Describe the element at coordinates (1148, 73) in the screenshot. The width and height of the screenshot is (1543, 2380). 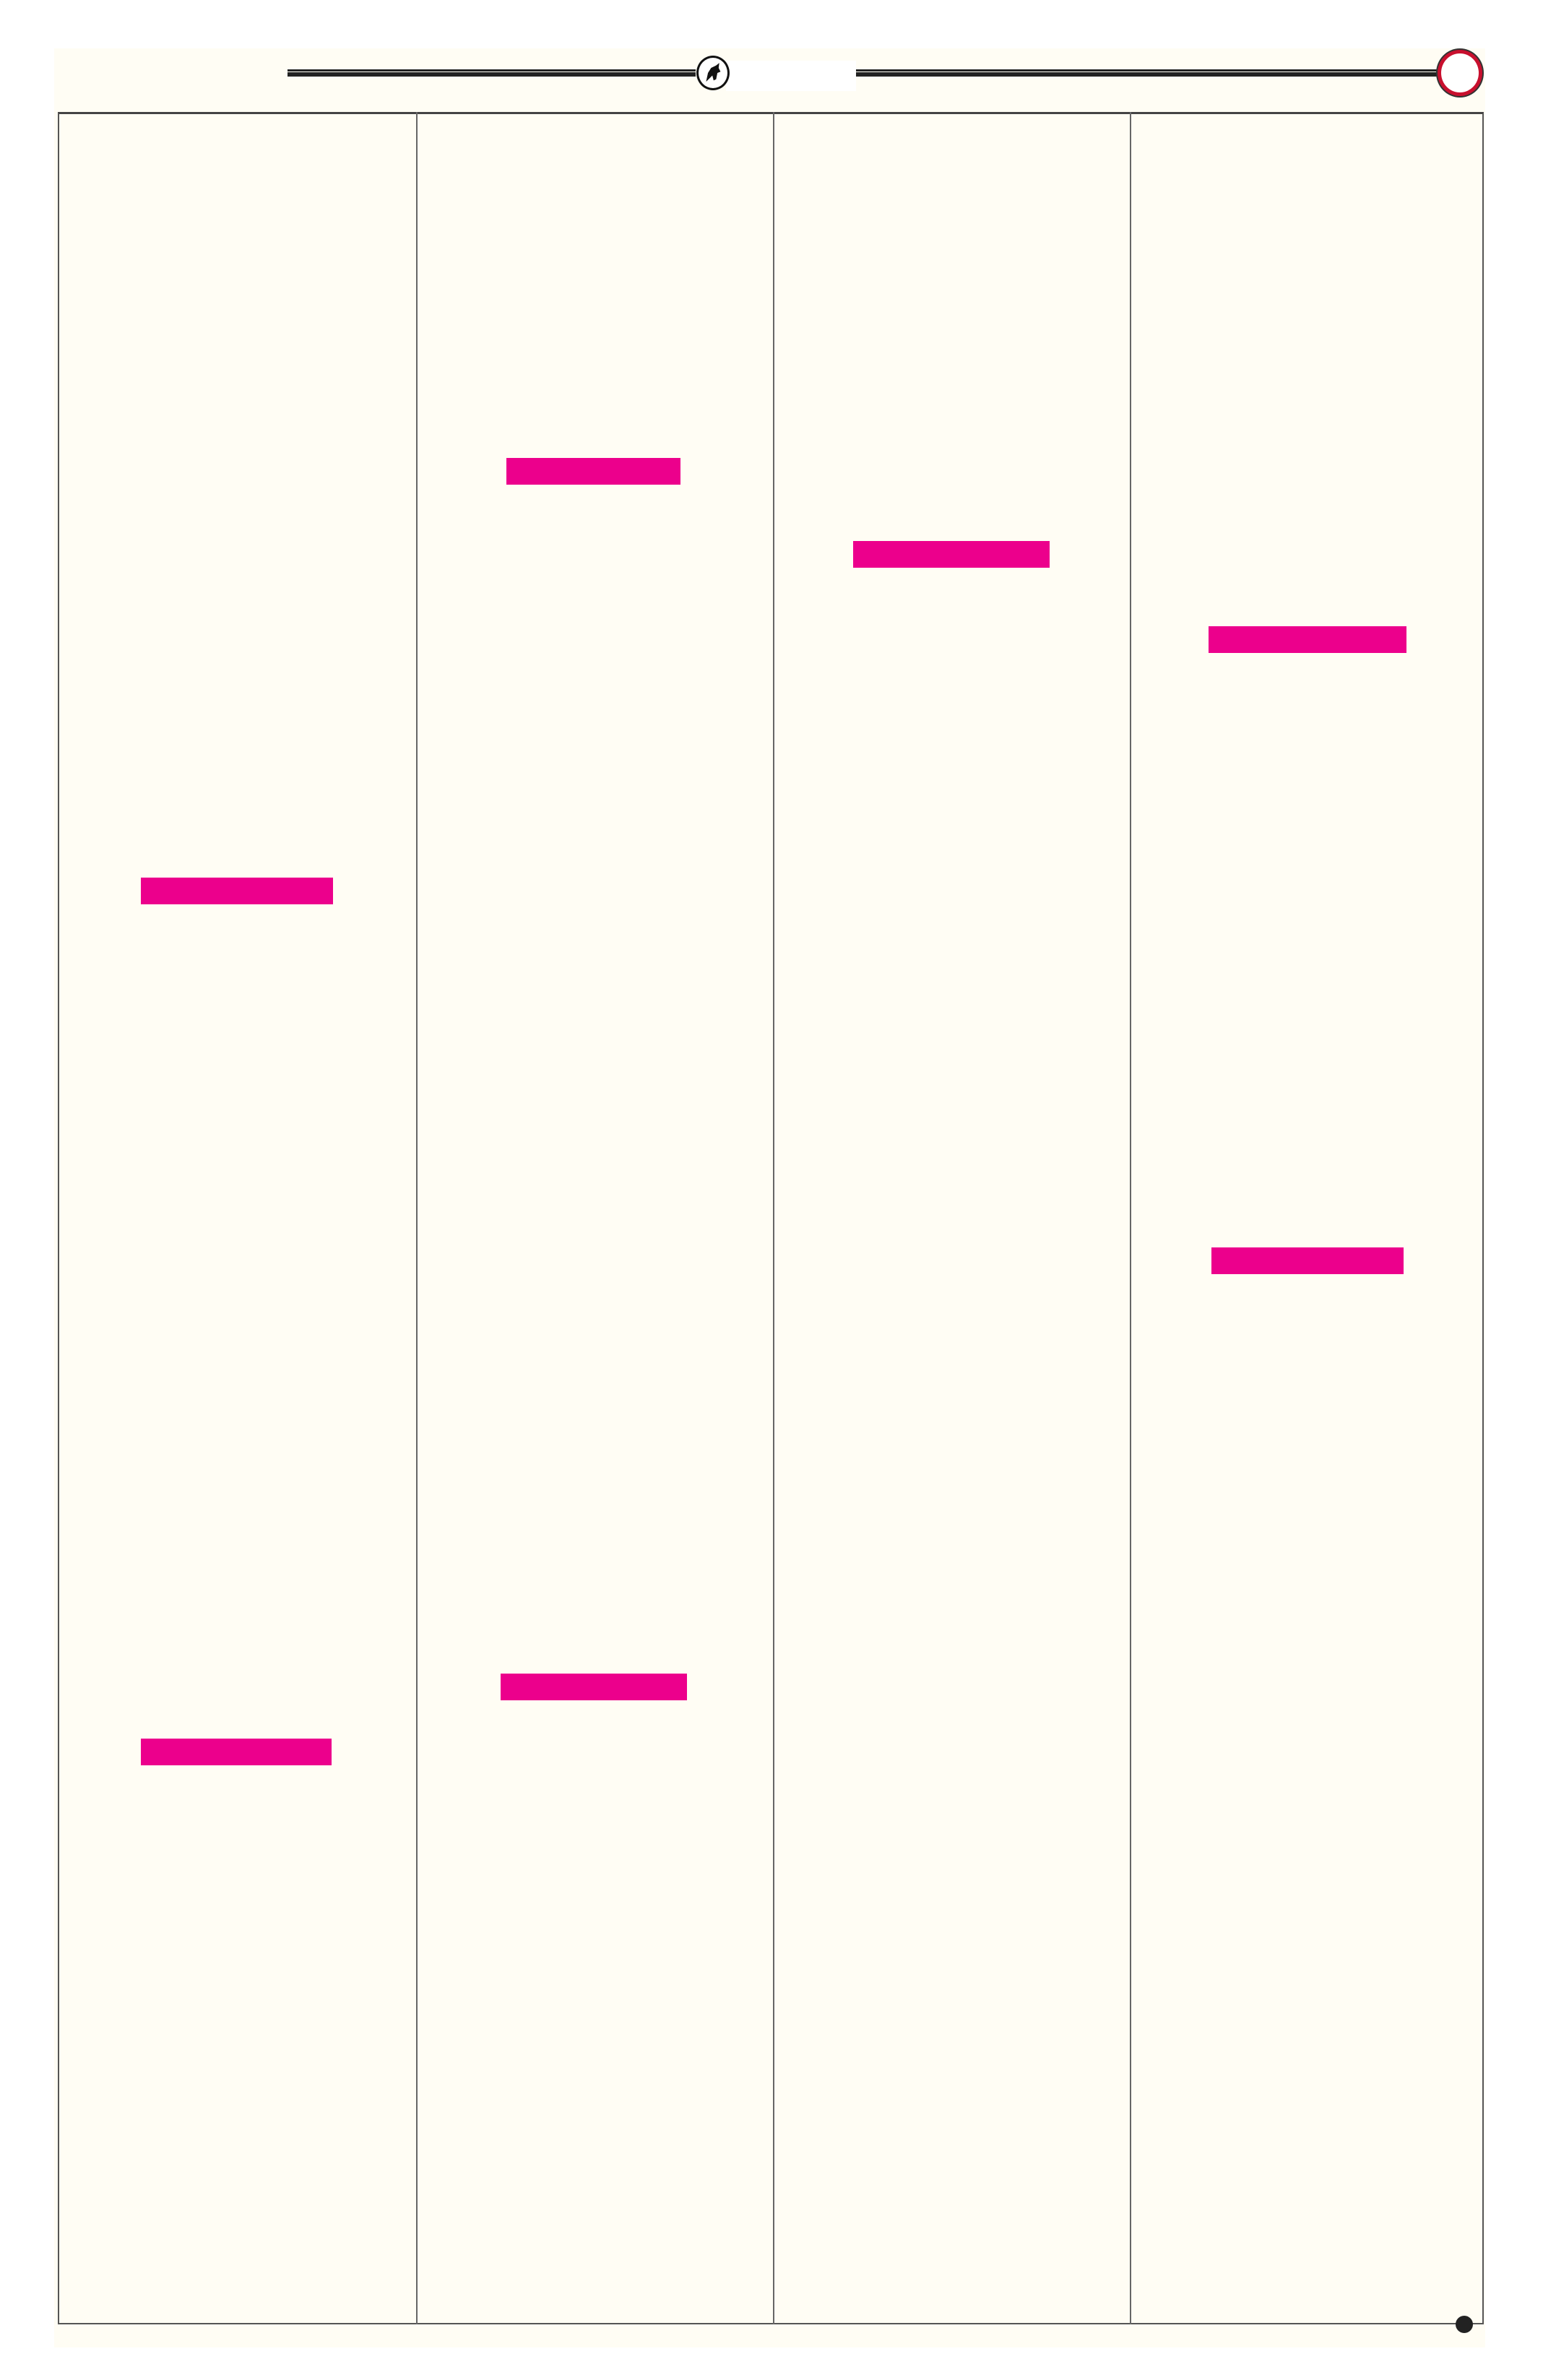
I see `header-rule-right` at that location.